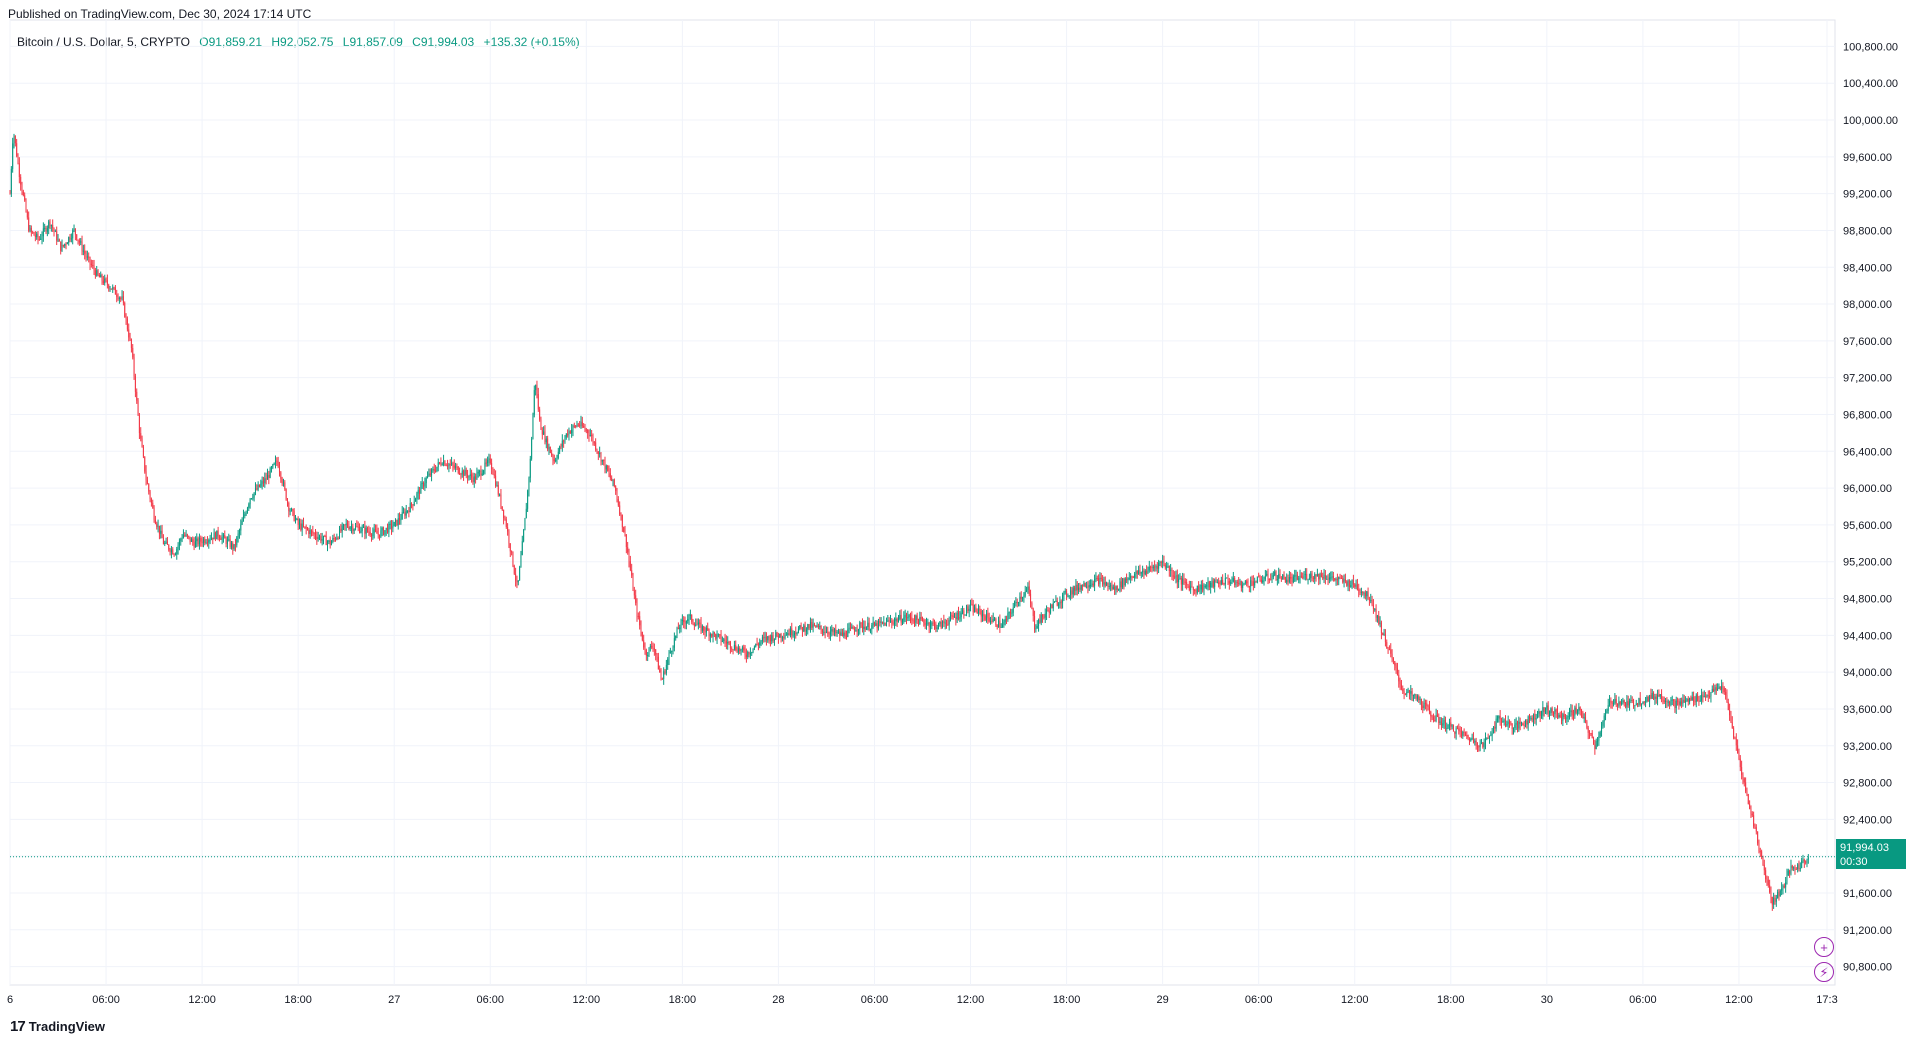 The height and width of the screenshot is (1044, 1918). I want to click on price-tick-label: 100,400.00, so click(1870, 84).